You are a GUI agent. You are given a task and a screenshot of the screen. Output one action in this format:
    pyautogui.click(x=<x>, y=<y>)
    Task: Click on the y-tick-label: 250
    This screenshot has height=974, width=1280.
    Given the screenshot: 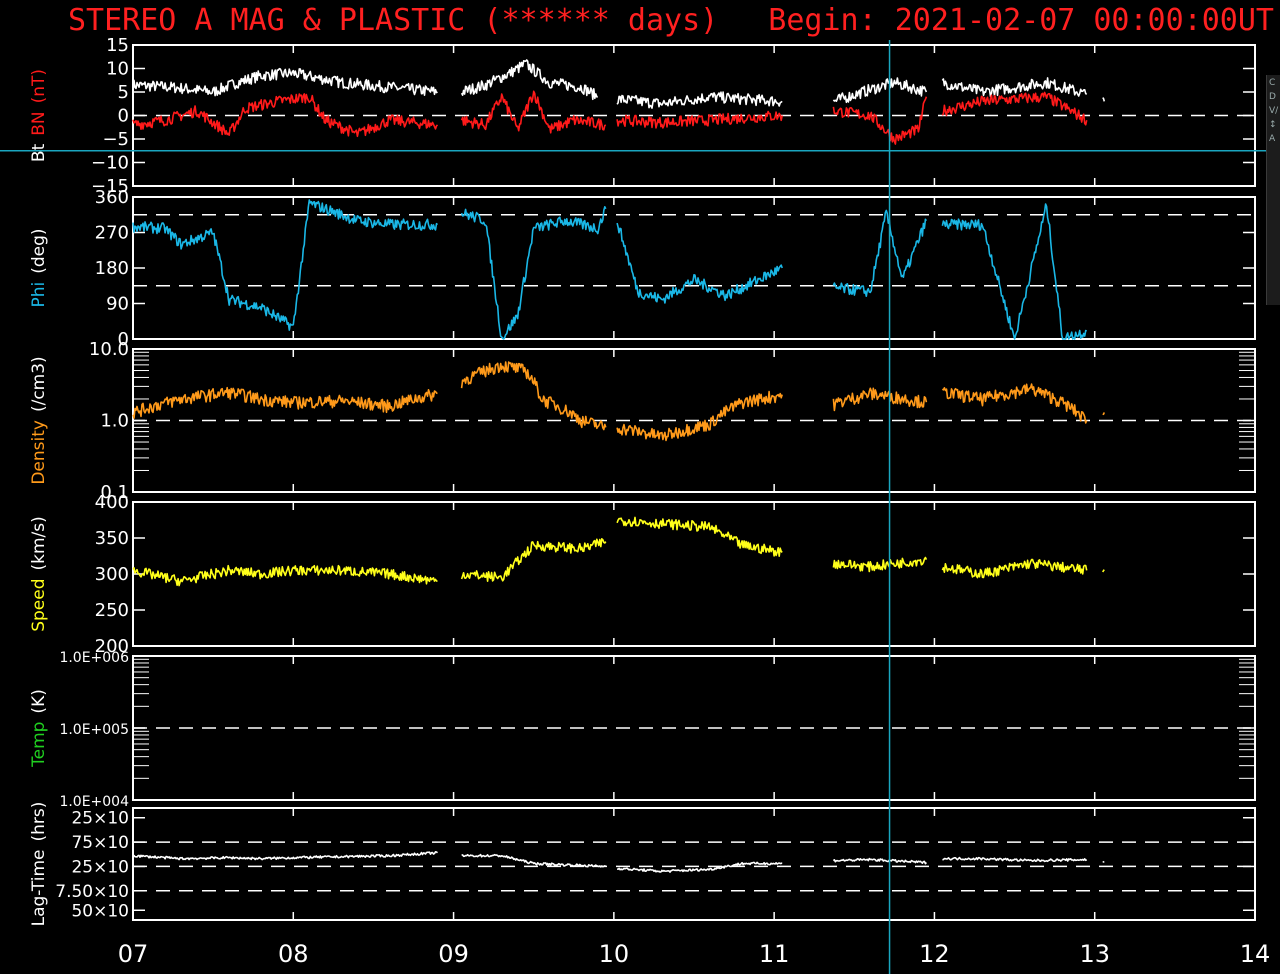 What is the action you would take?
    pyautogui.click(x=112, y=610)
    